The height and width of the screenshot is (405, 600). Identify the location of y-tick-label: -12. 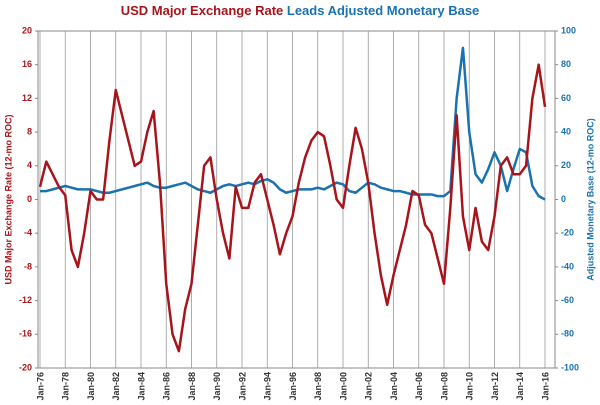
(25, 300).